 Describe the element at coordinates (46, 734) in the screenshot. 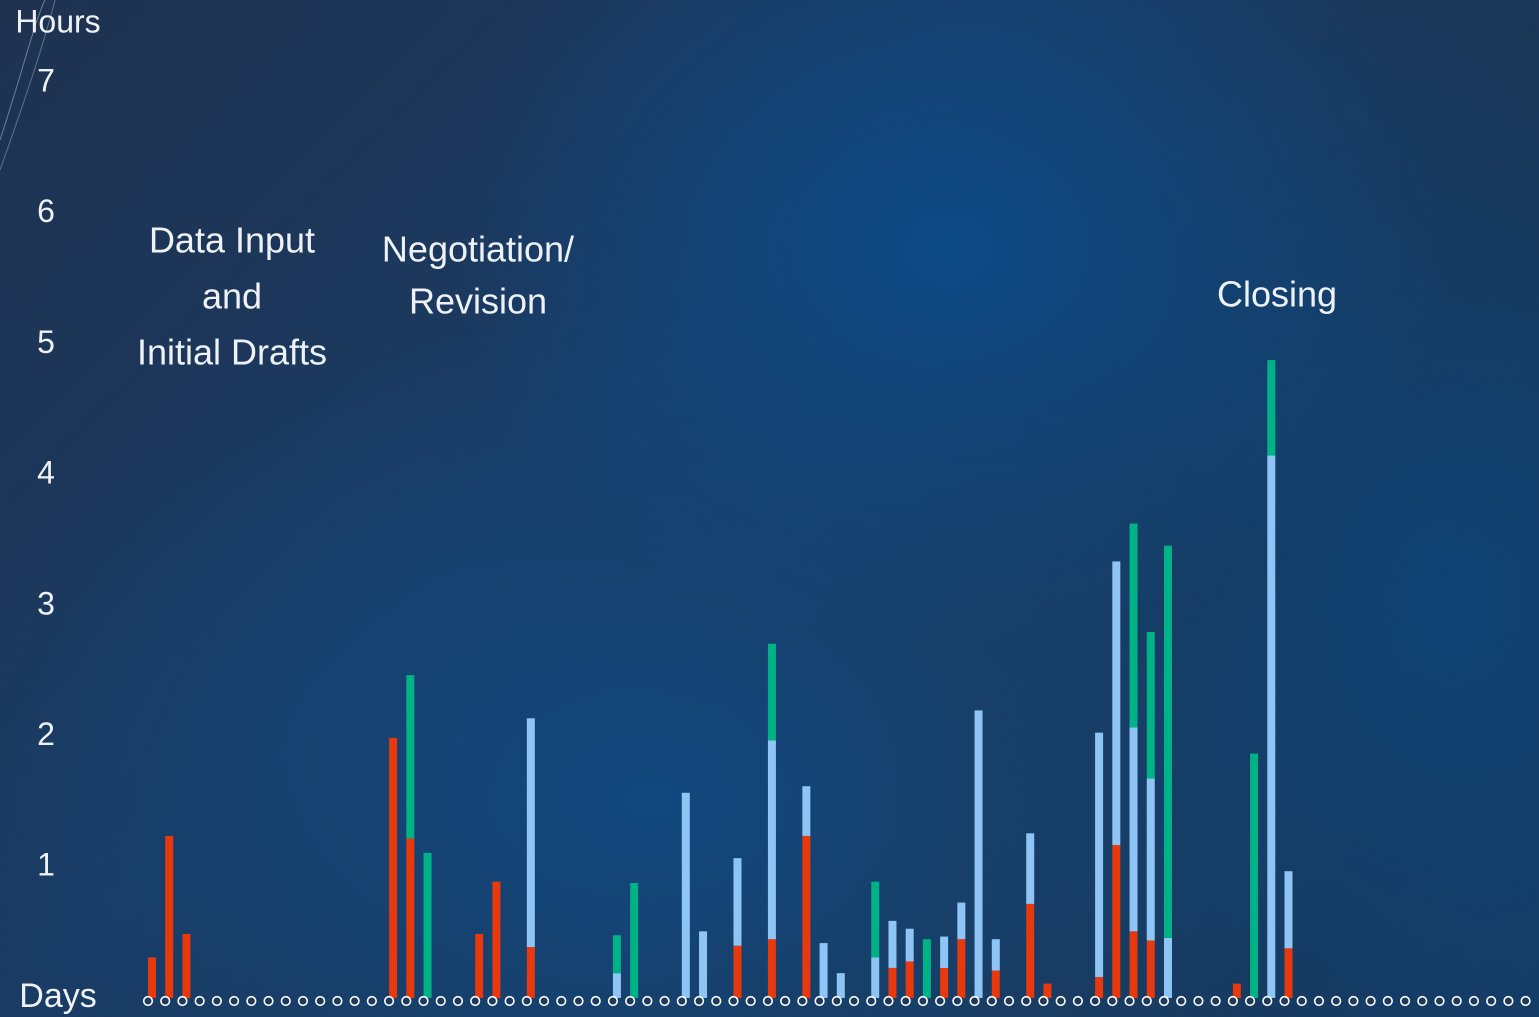

I see `y-tick-label: 2` at that location.